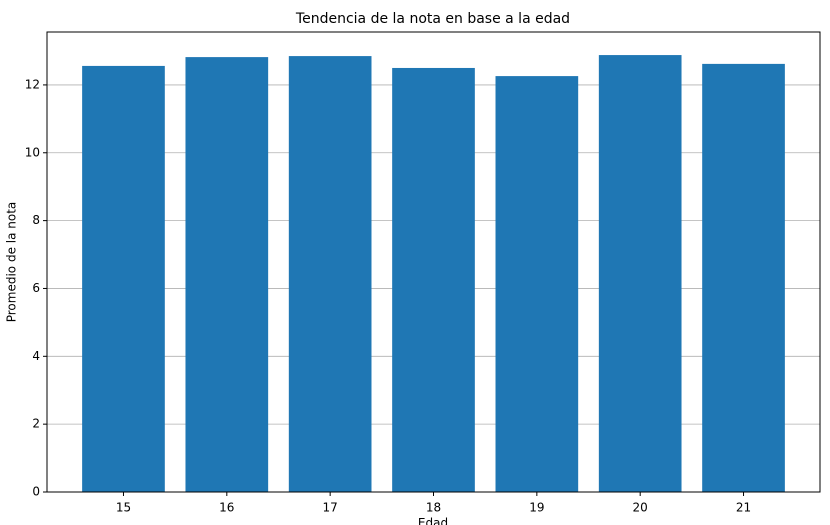 Image resolution: width=830 pixels, height=525 pixels. What do you see at coordinates (36, 288) in the screenshot?
I see `y-tick-label: 6` at bounding box center [36, 288].